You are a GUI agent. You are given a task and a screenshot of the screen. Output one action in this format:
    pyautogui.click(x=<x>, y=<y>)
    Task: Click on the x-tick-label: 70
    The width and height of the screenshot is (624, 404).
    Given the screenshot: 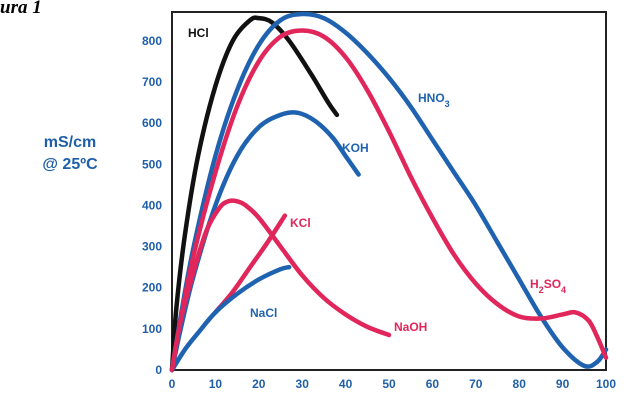 What is the action you would take?
    pyautogui.click(x=476, y=384)
    